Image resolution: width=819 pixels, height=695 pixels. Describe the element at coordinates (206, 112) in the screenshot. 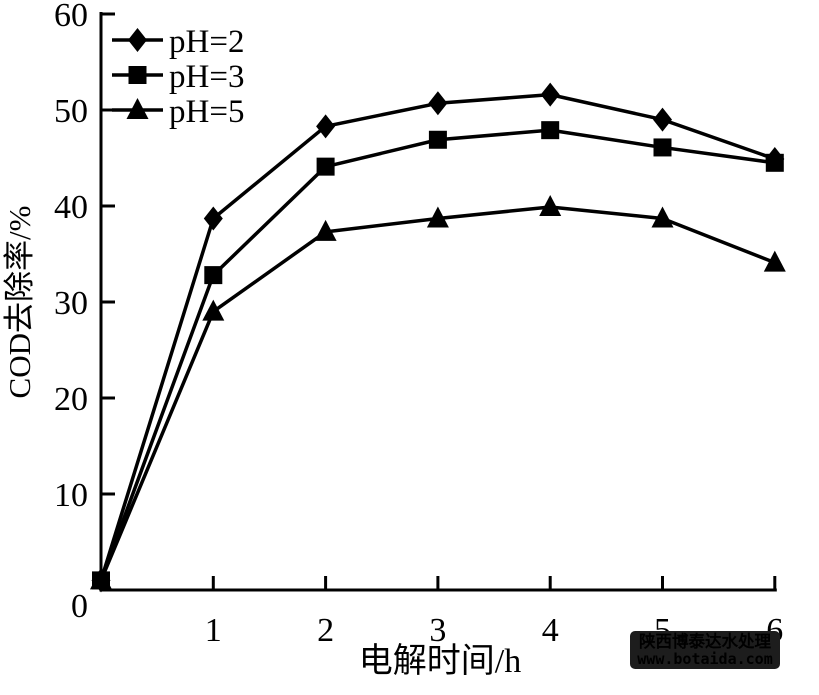

I see `legend-label-pH=5: pH=5` at that location.